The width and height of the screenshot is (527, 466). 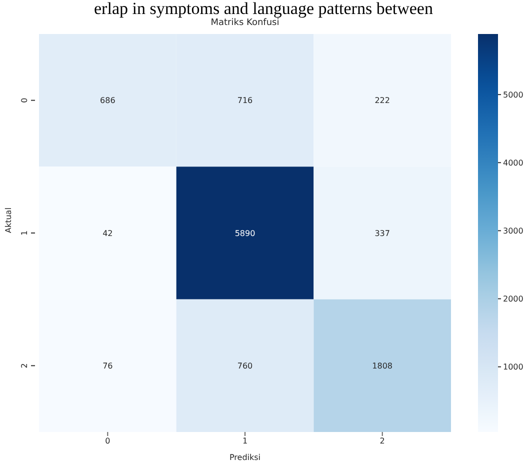 What do you see at coordinates (513, 367) in the screenshot?
I see `color-bar-label: 1000` at bounding box center [513, 367].